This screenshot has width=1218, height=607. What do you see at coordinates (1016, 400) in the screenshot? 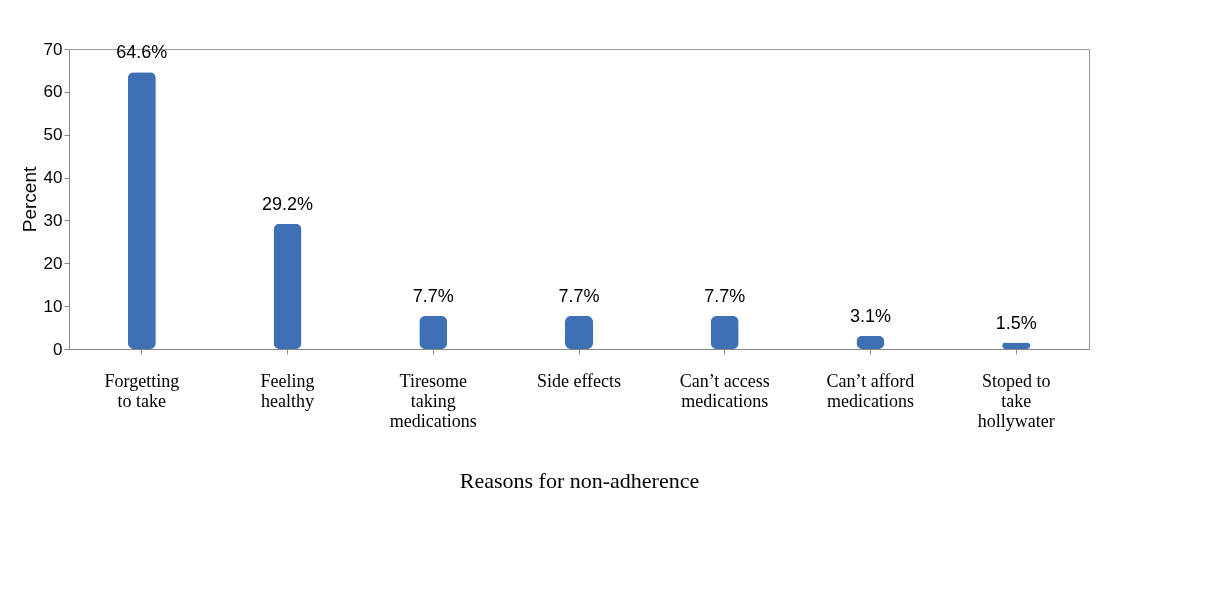
I see `x-tick-label: Stoped to take hollywater` at bounding box center [1016, 400].